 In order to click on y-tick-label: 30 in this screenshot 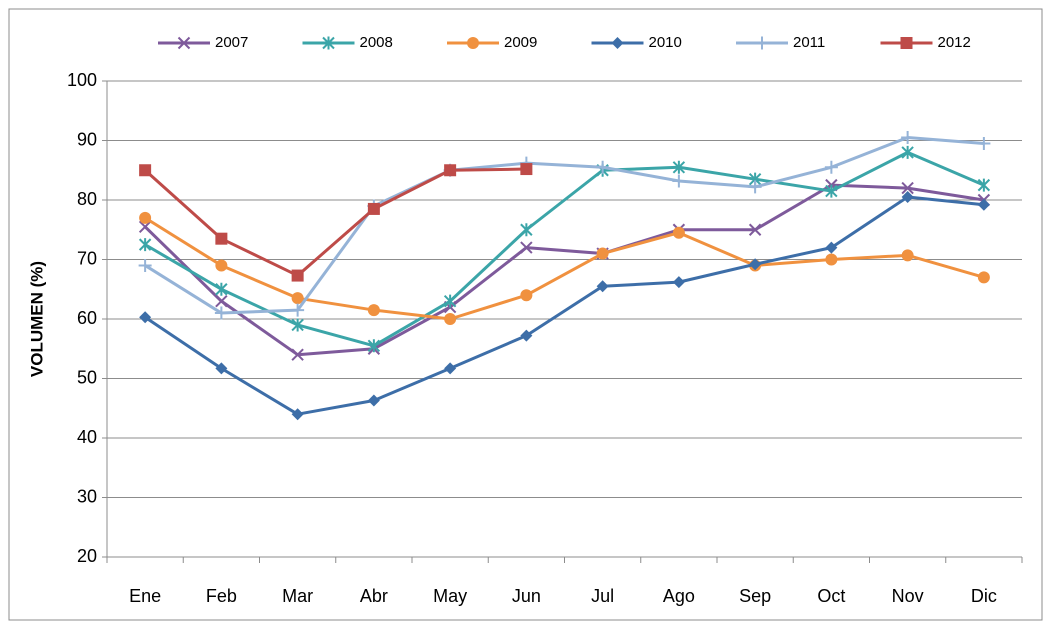, I will do `click(87, 496)`.